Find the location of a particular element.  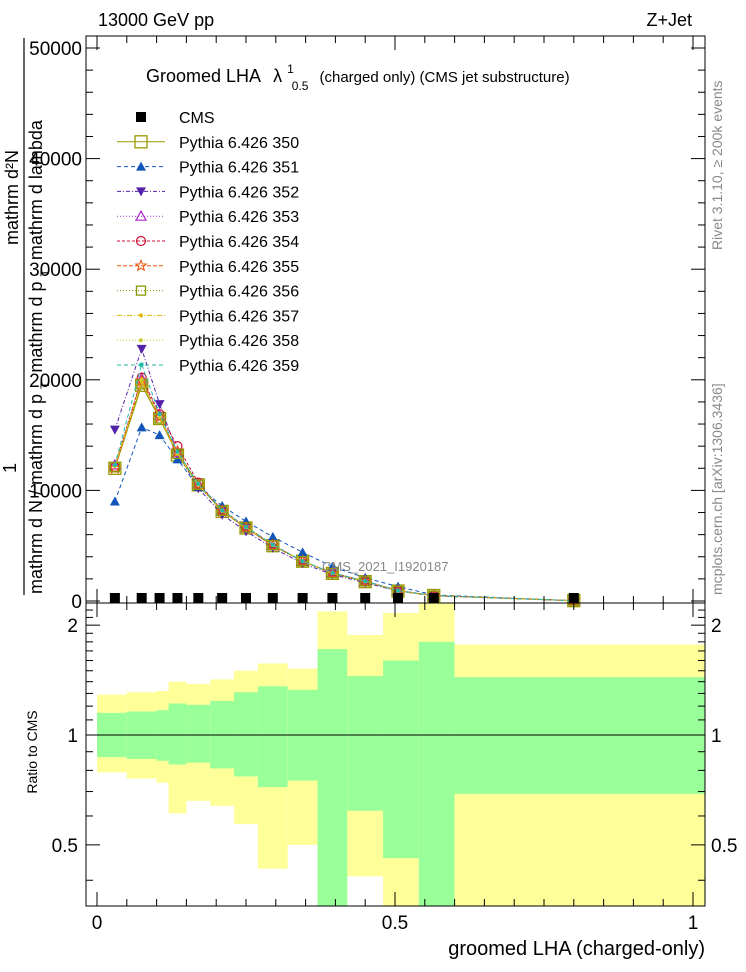

legend-label: Pythia 6.426 359 is located at coordinates (239, 366).